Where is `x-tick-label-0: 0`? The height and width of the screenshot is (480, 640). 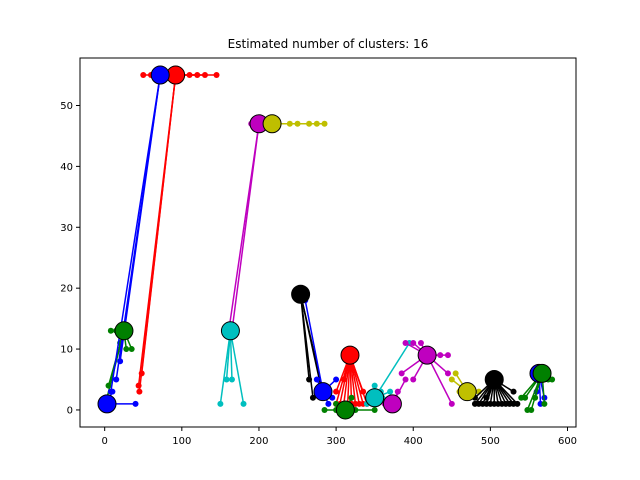 x-tick-label-0: 0 is located at coordinates (104, 441).